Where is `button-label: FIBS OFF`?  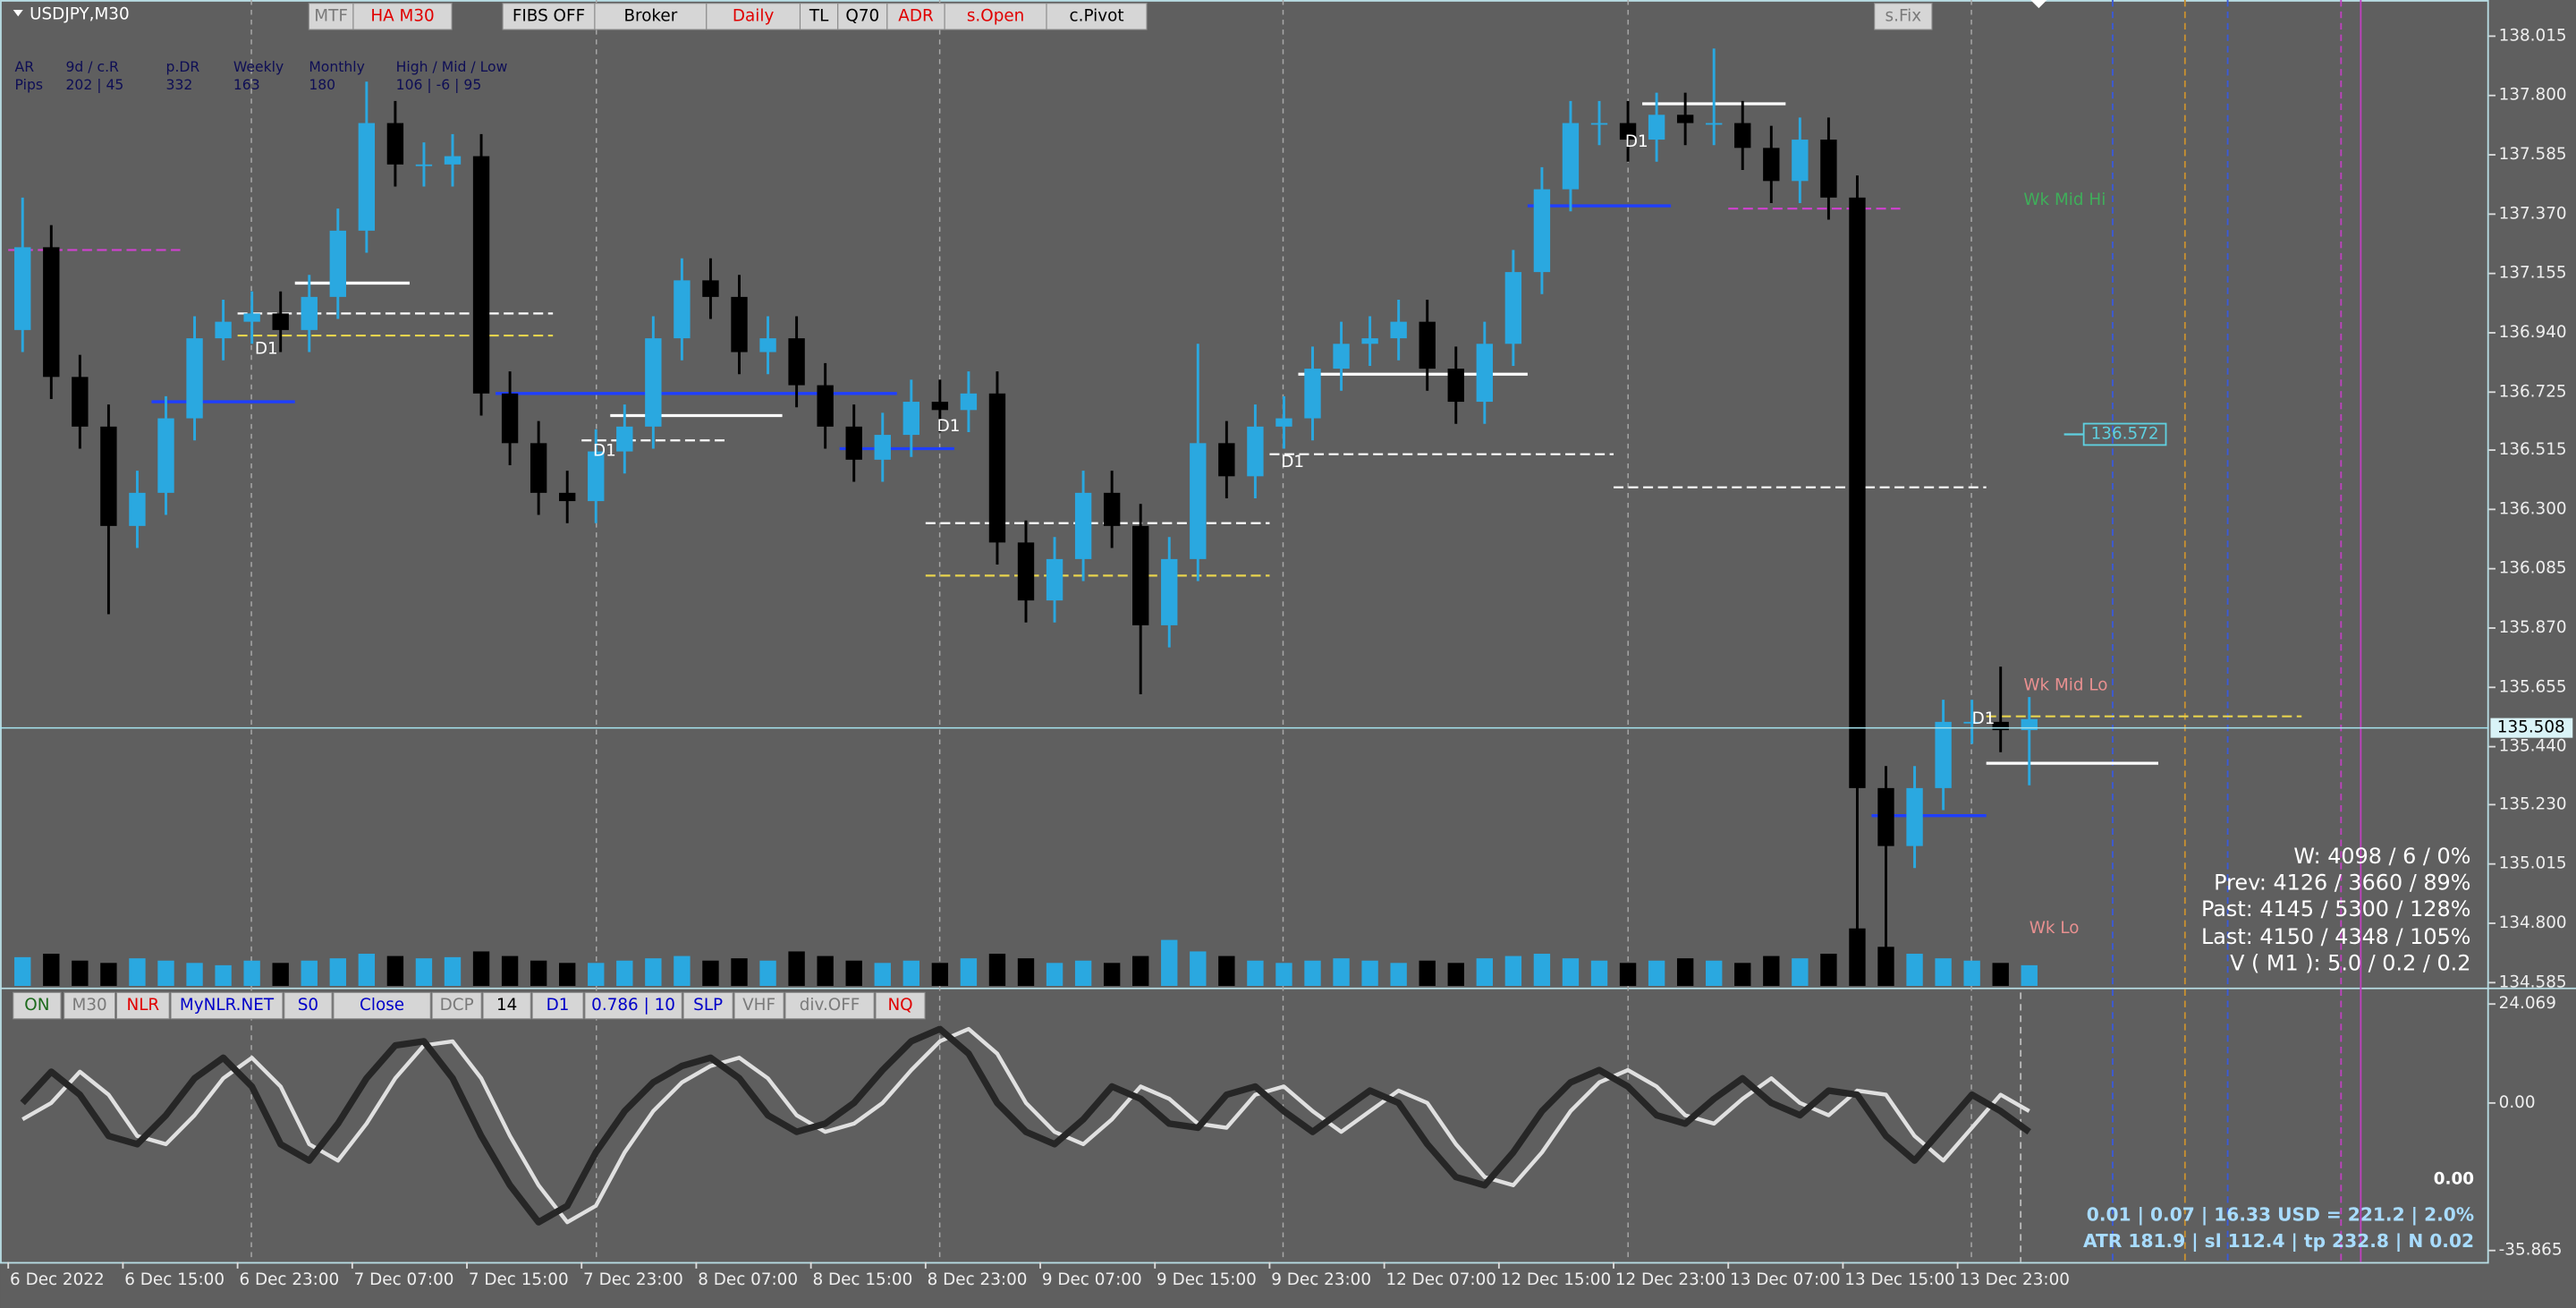 button-label: FIBS OFF is located at coordinates (549, 15).